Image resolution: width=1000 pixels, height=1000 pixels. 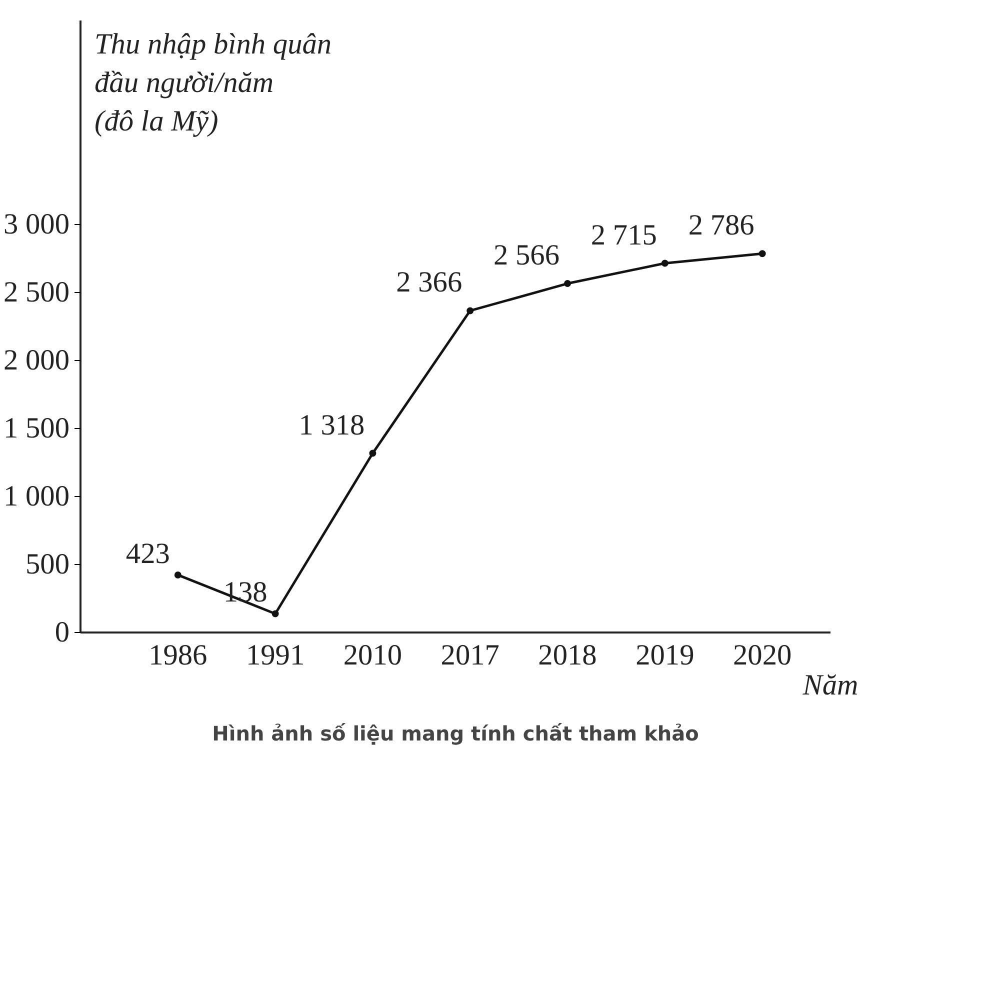 I want to click on x-tick-label: 2019, so click(x=665, y=656).